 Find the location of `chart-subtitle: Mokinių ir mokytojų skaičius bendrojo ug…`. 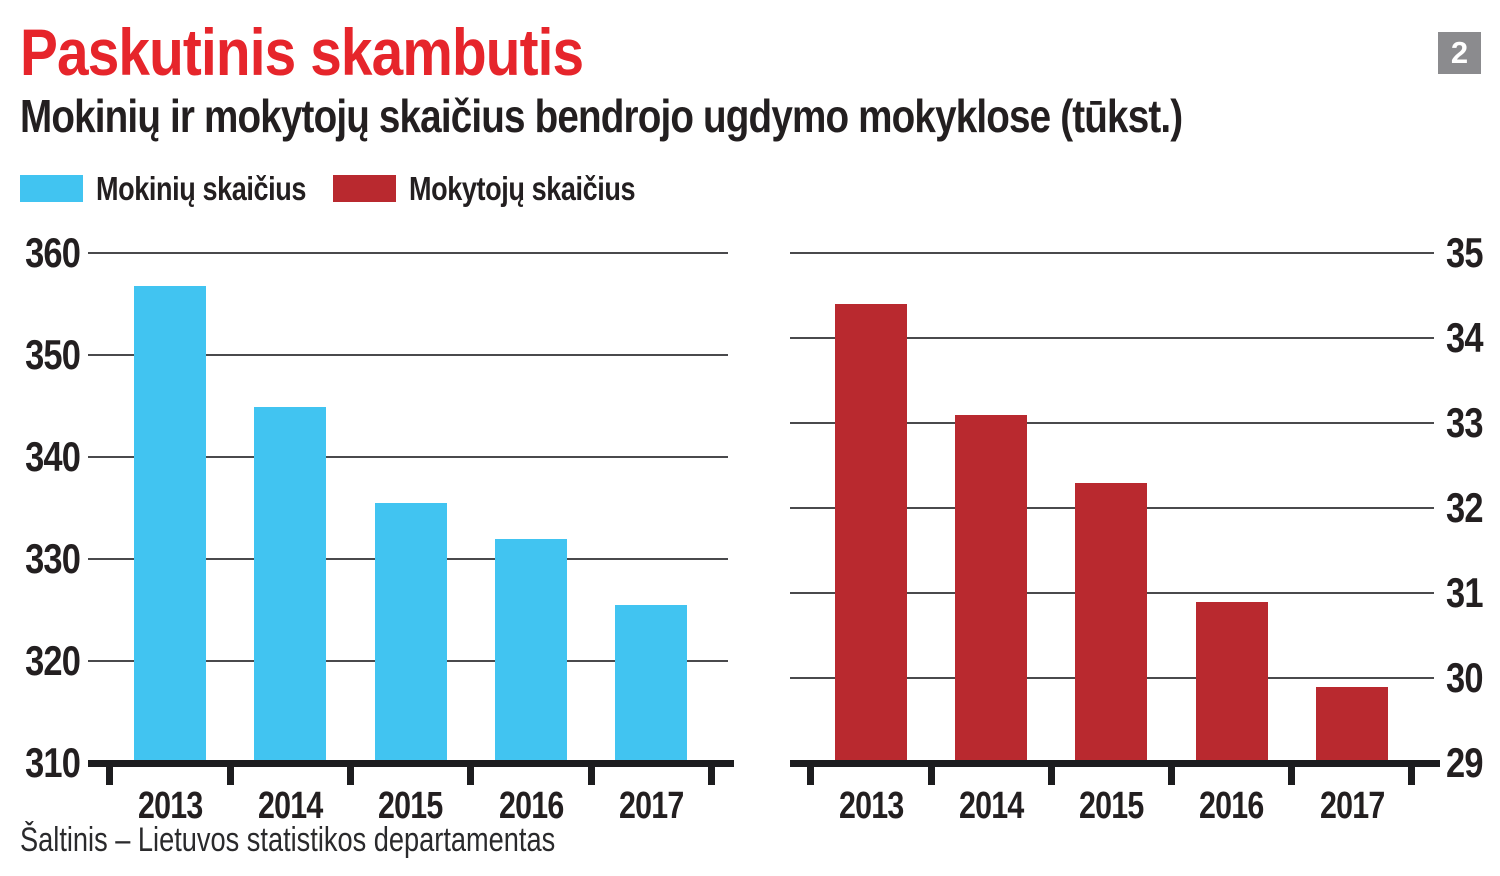

chart-subtitle: Mokinių ir mokytojų skaičius bendrojo ug… is located at coordinates (712, 116).